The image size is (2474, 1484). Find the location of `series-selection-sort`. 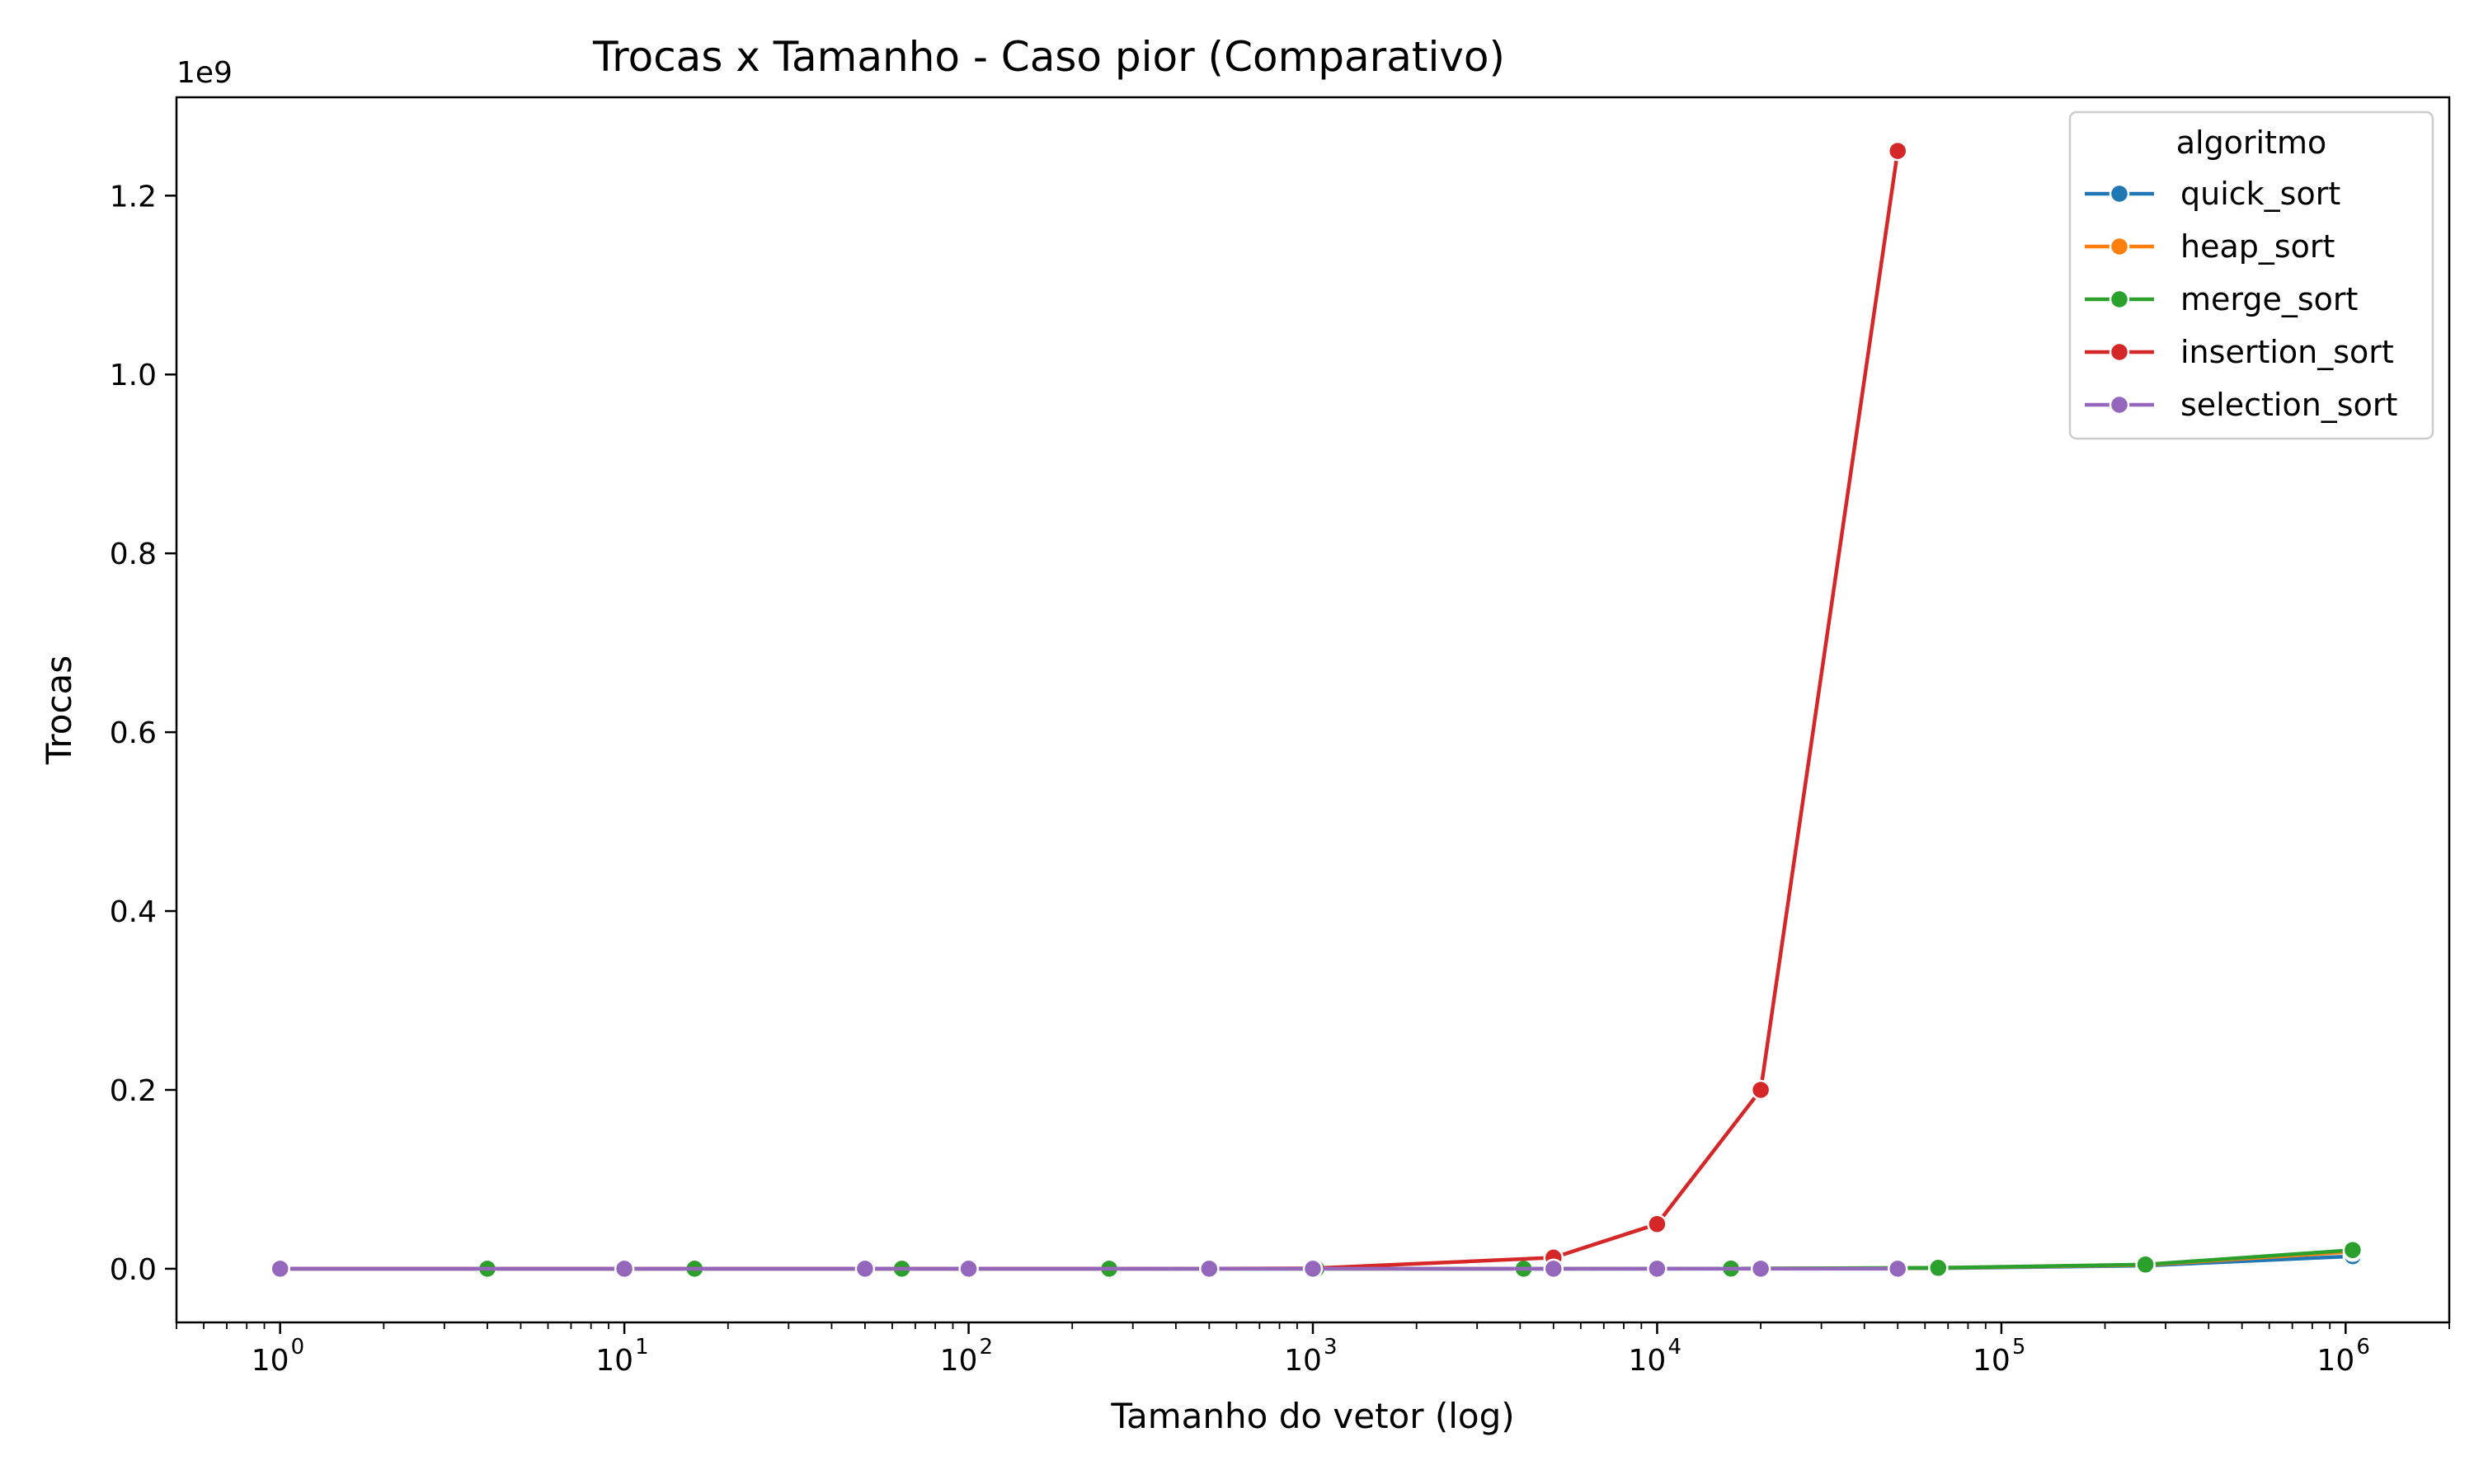

series-selection-sort is located at coordinates (1089, 1269).